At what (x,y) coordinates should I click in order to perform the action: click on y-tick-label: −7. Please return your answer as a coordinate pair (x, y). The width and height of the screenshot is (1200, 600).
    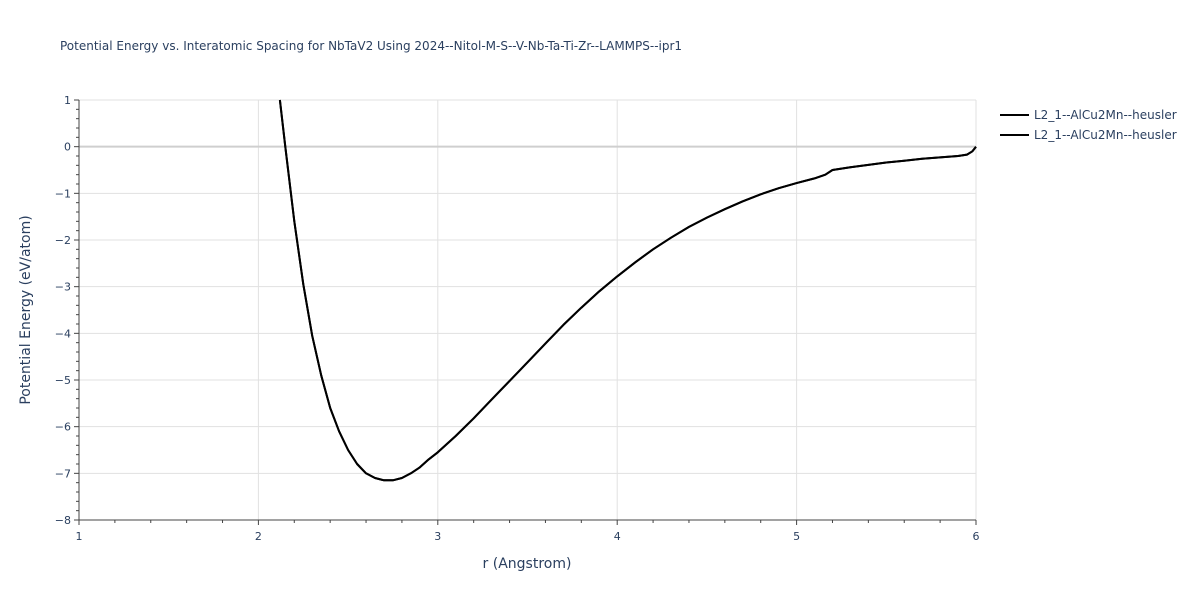
    Looking at the image, I should click on (63, 473).